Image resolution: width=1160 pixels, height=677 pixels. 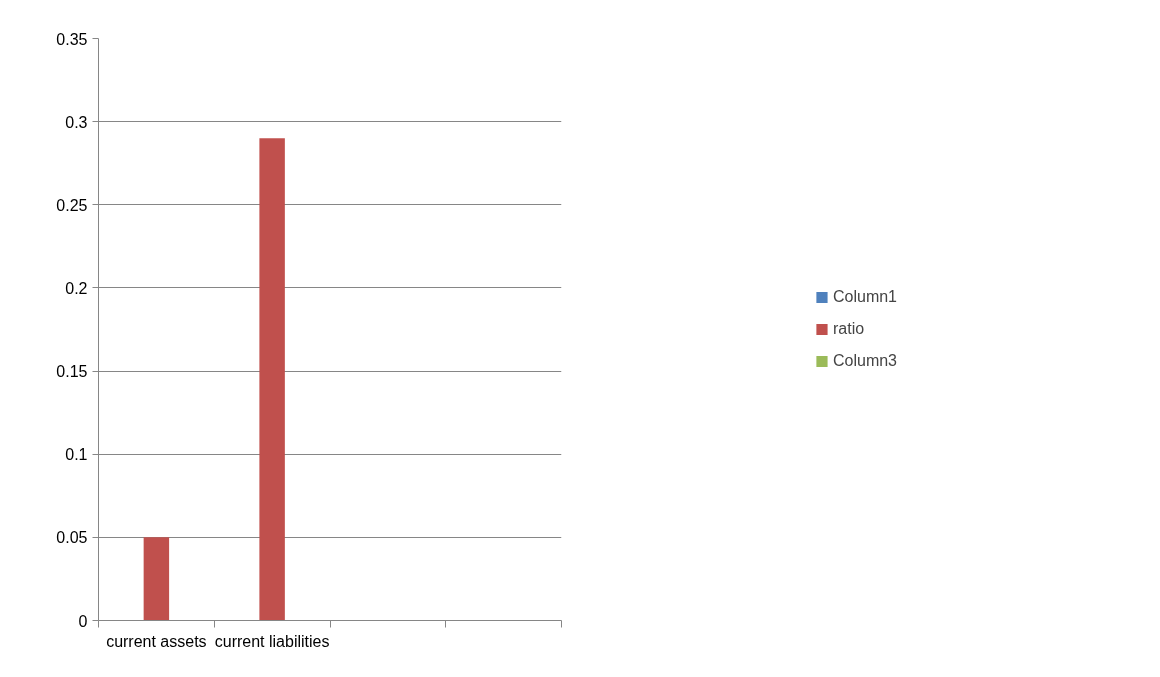 I want to click on y-tick-label: 0.25, so click(x=72, y=205).